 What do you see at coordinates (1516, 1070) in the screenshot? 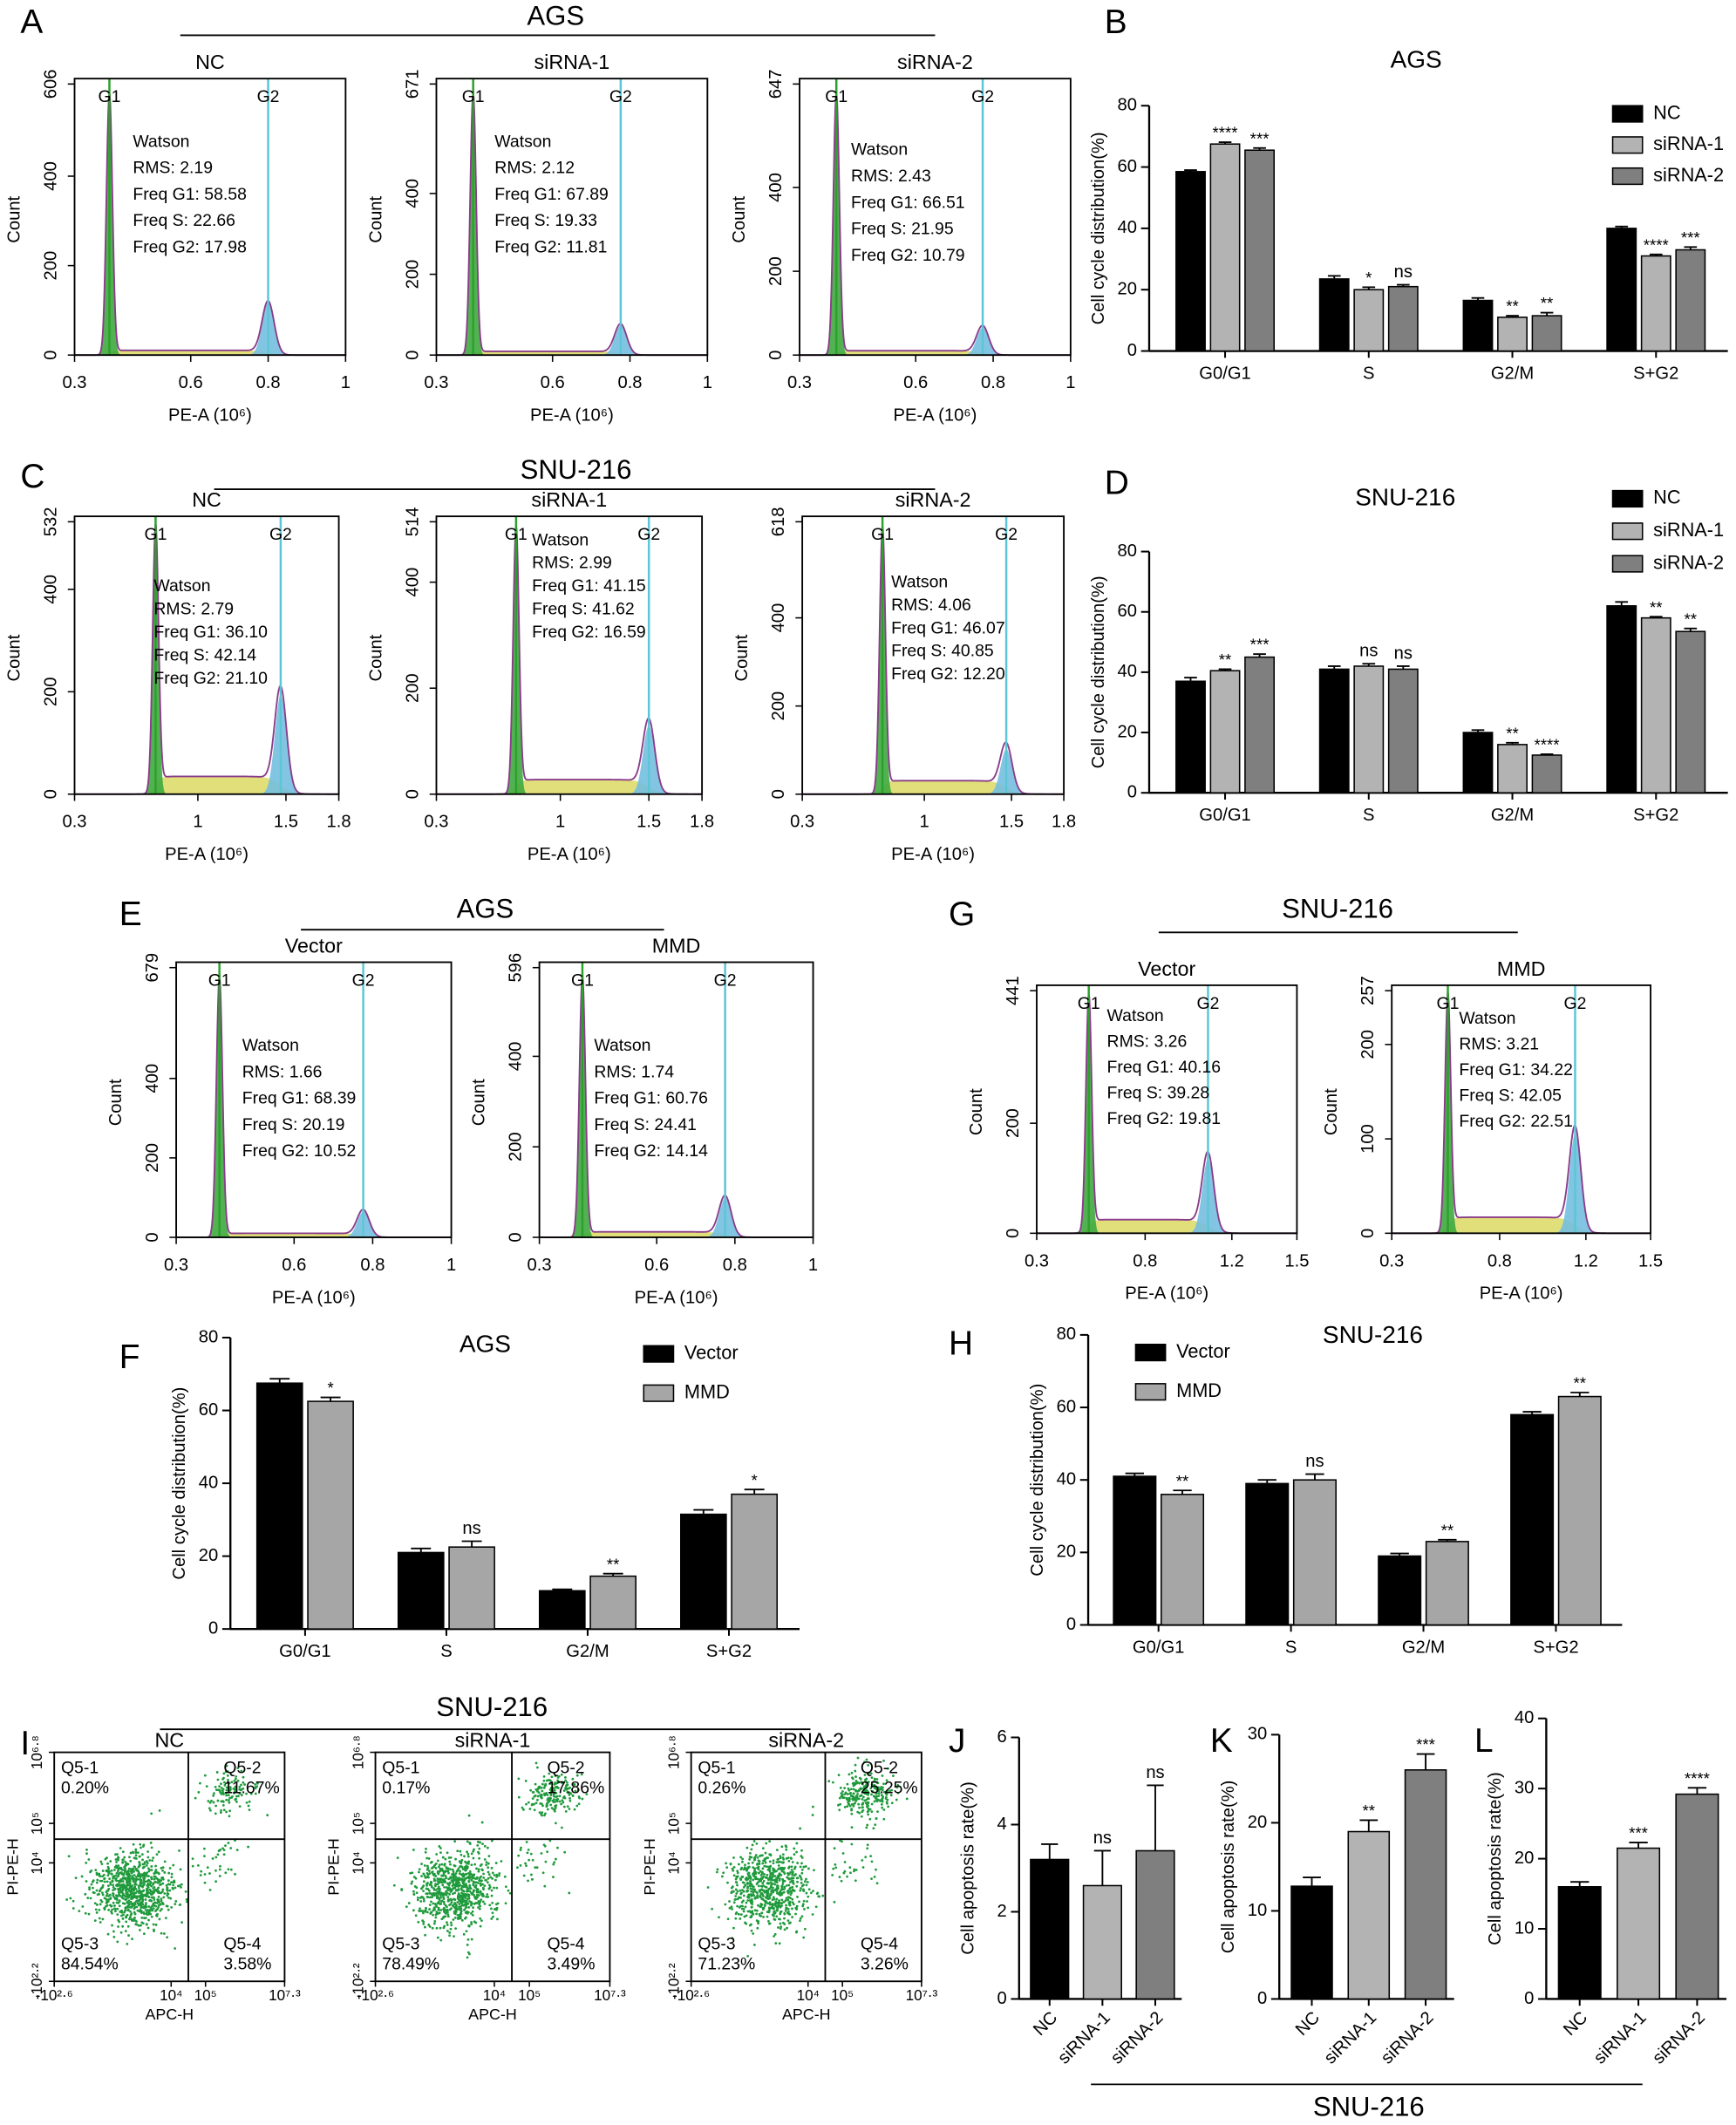
I see `stats-text: Freq G1: 34.22` at bounding box center [1516, 1070].